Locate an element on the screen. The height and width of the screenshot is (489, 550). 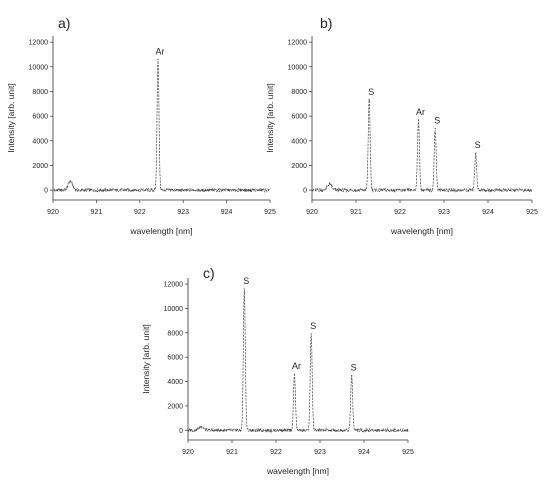
panel-label: b) is located at coordinates (326, 23).